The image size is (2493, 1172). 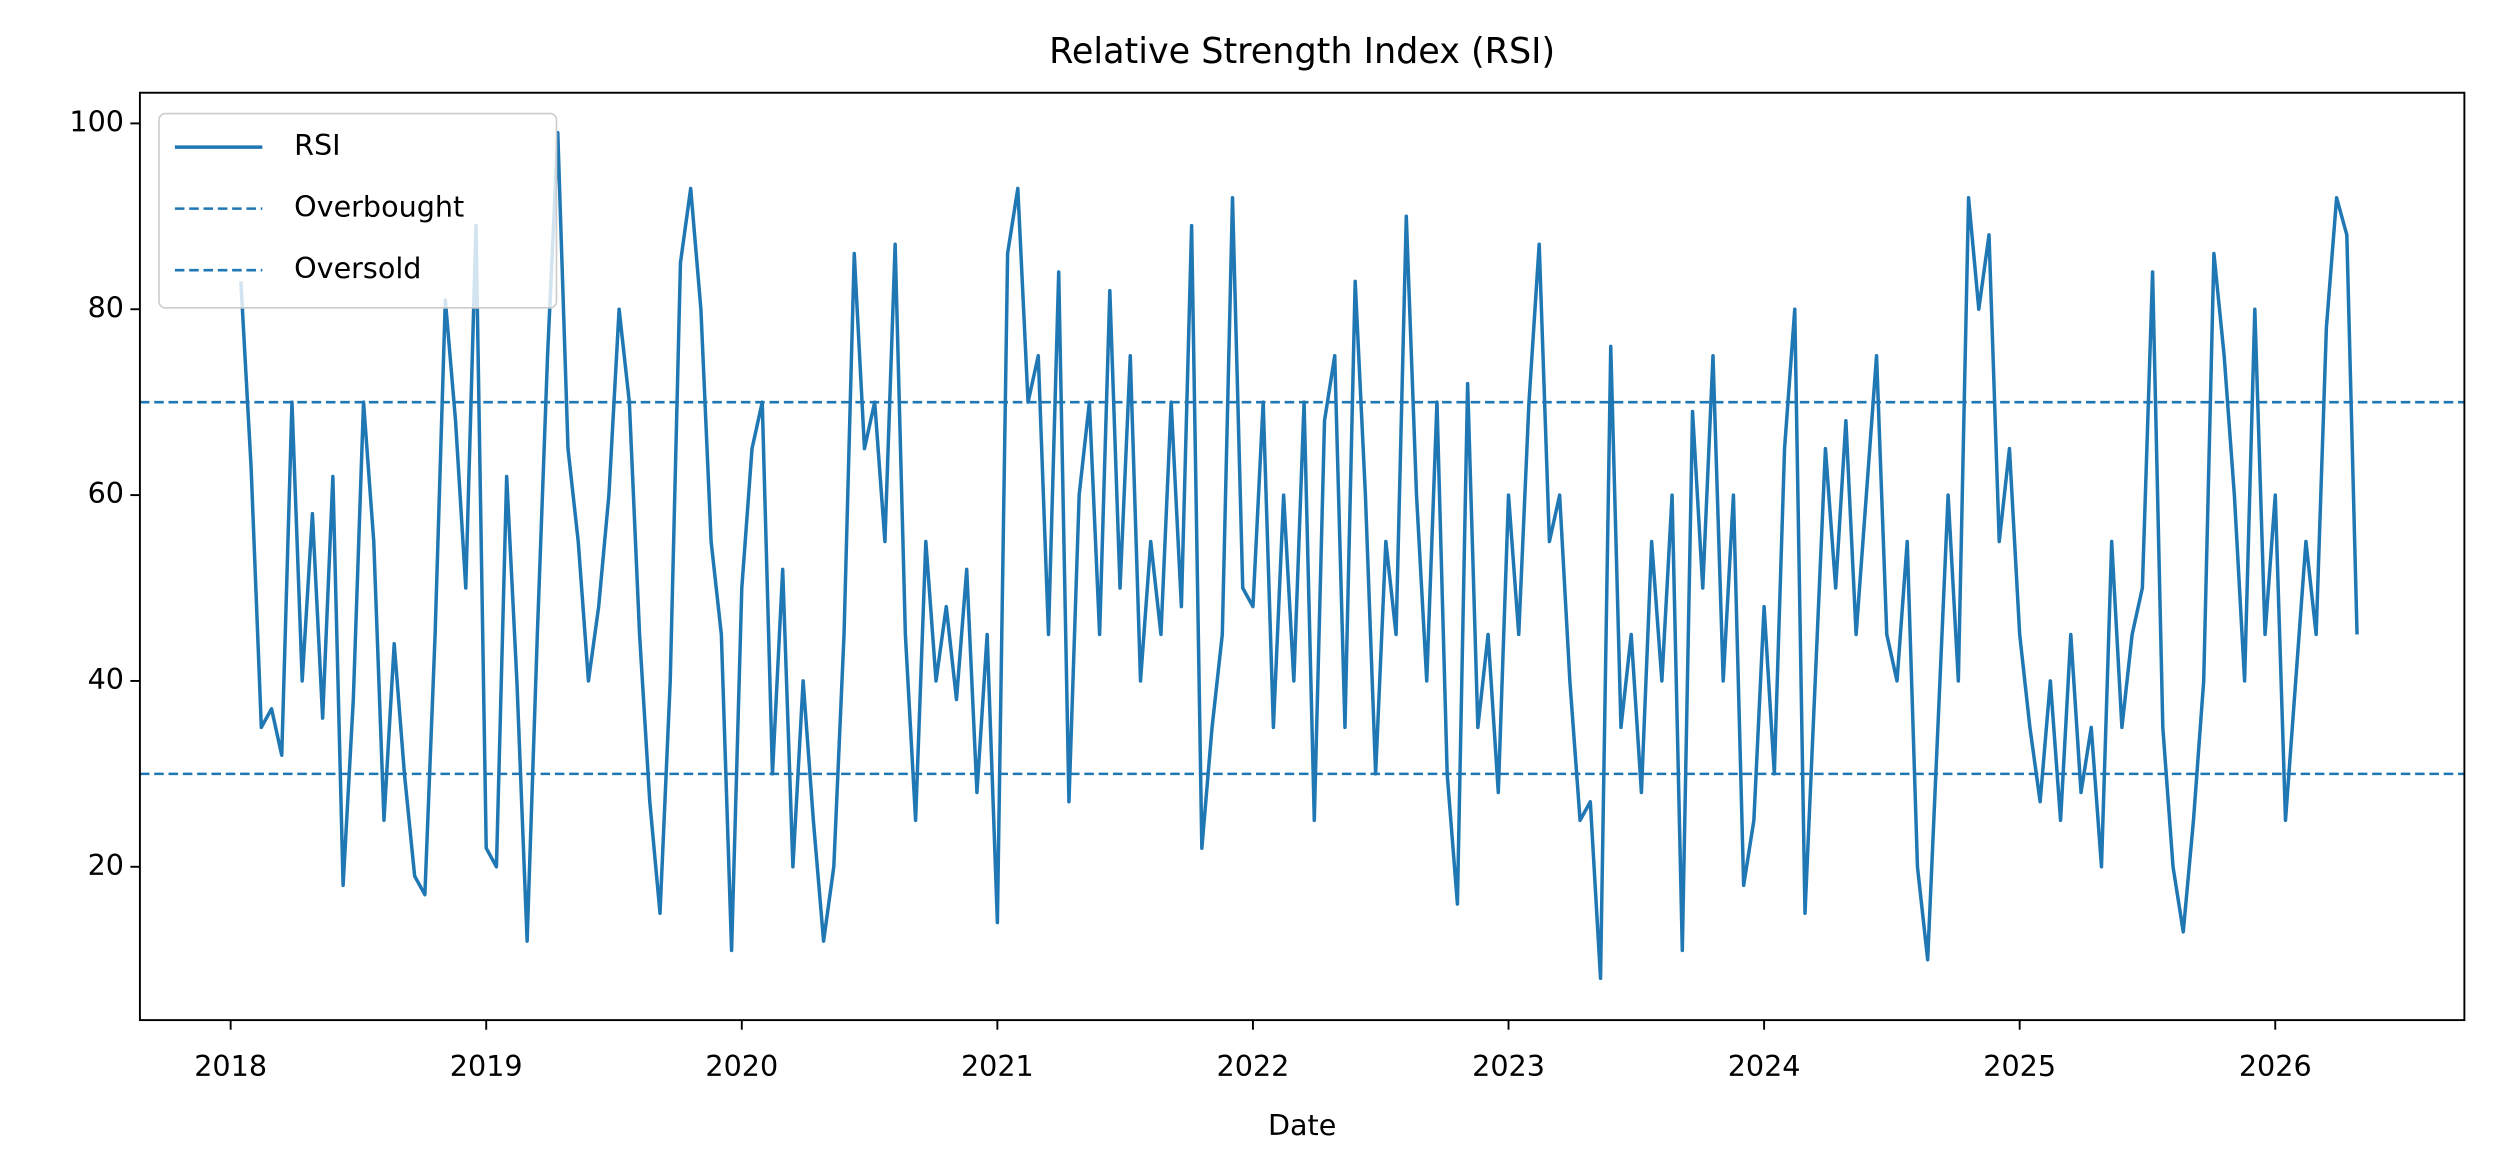 What do you see at coordinates (741, 1066) in the screenshot?
I see `x-tick-label: 2020` at bounding box center [741, 1066].